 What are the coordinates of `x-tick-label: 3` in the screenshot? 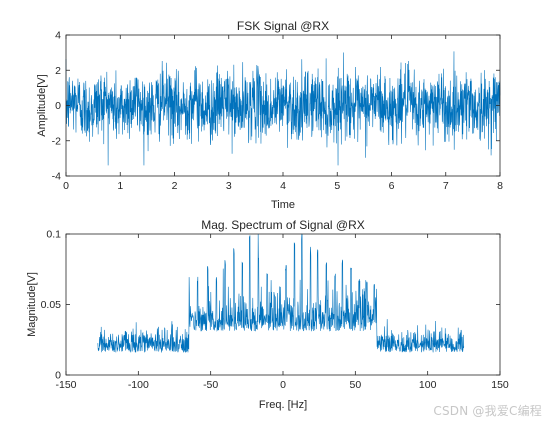 It's located at (229, 186).